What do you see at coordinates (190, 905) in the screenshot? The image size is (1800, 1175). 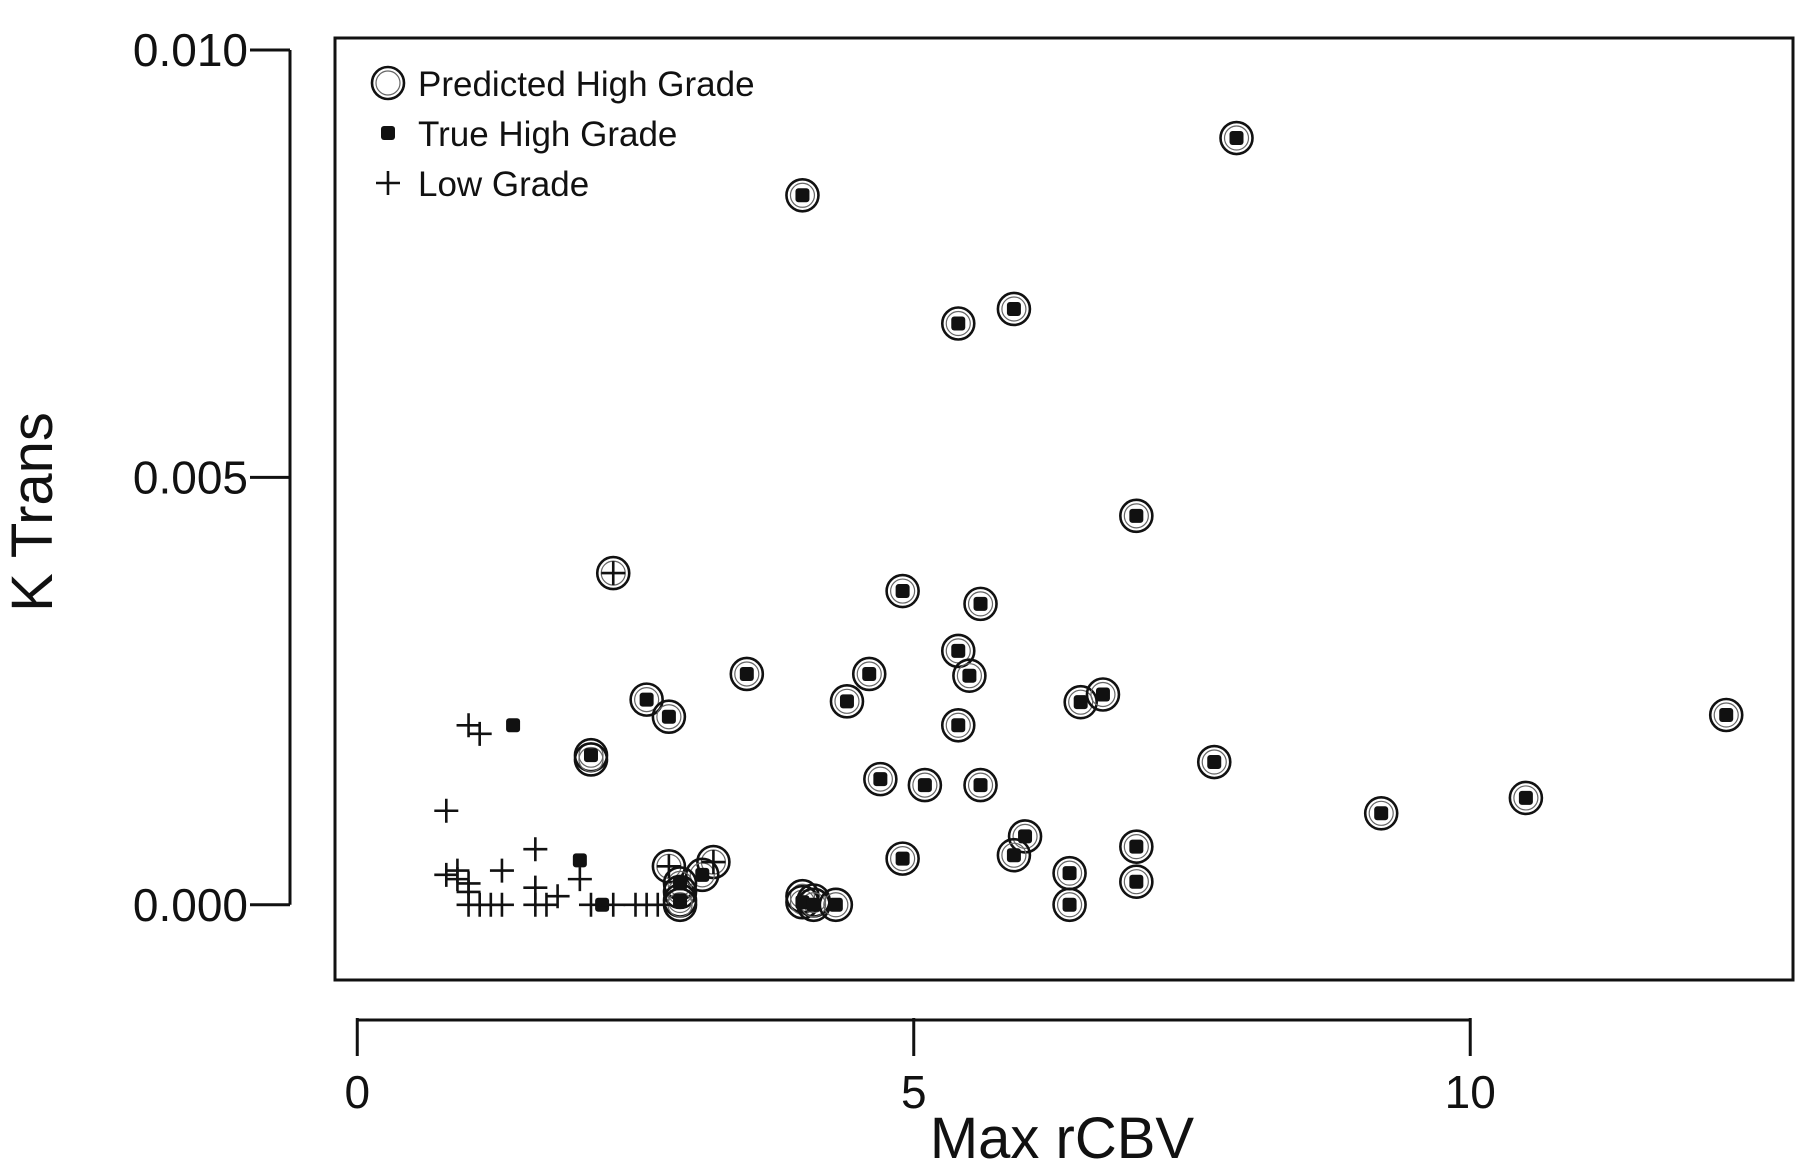 I see `y-tick-label: 0.000` at bounding box center [190, 905].